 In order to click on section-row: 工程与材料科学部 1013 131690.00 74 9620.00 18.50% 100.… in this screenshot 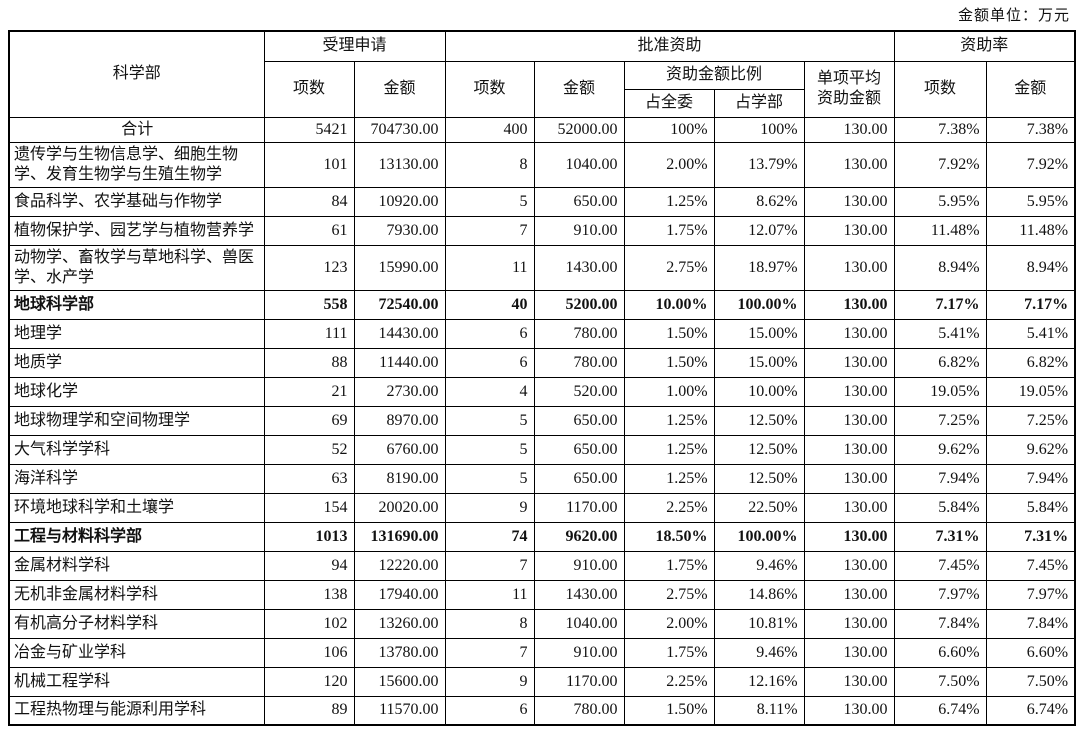, I will do `click(542, 536)`.